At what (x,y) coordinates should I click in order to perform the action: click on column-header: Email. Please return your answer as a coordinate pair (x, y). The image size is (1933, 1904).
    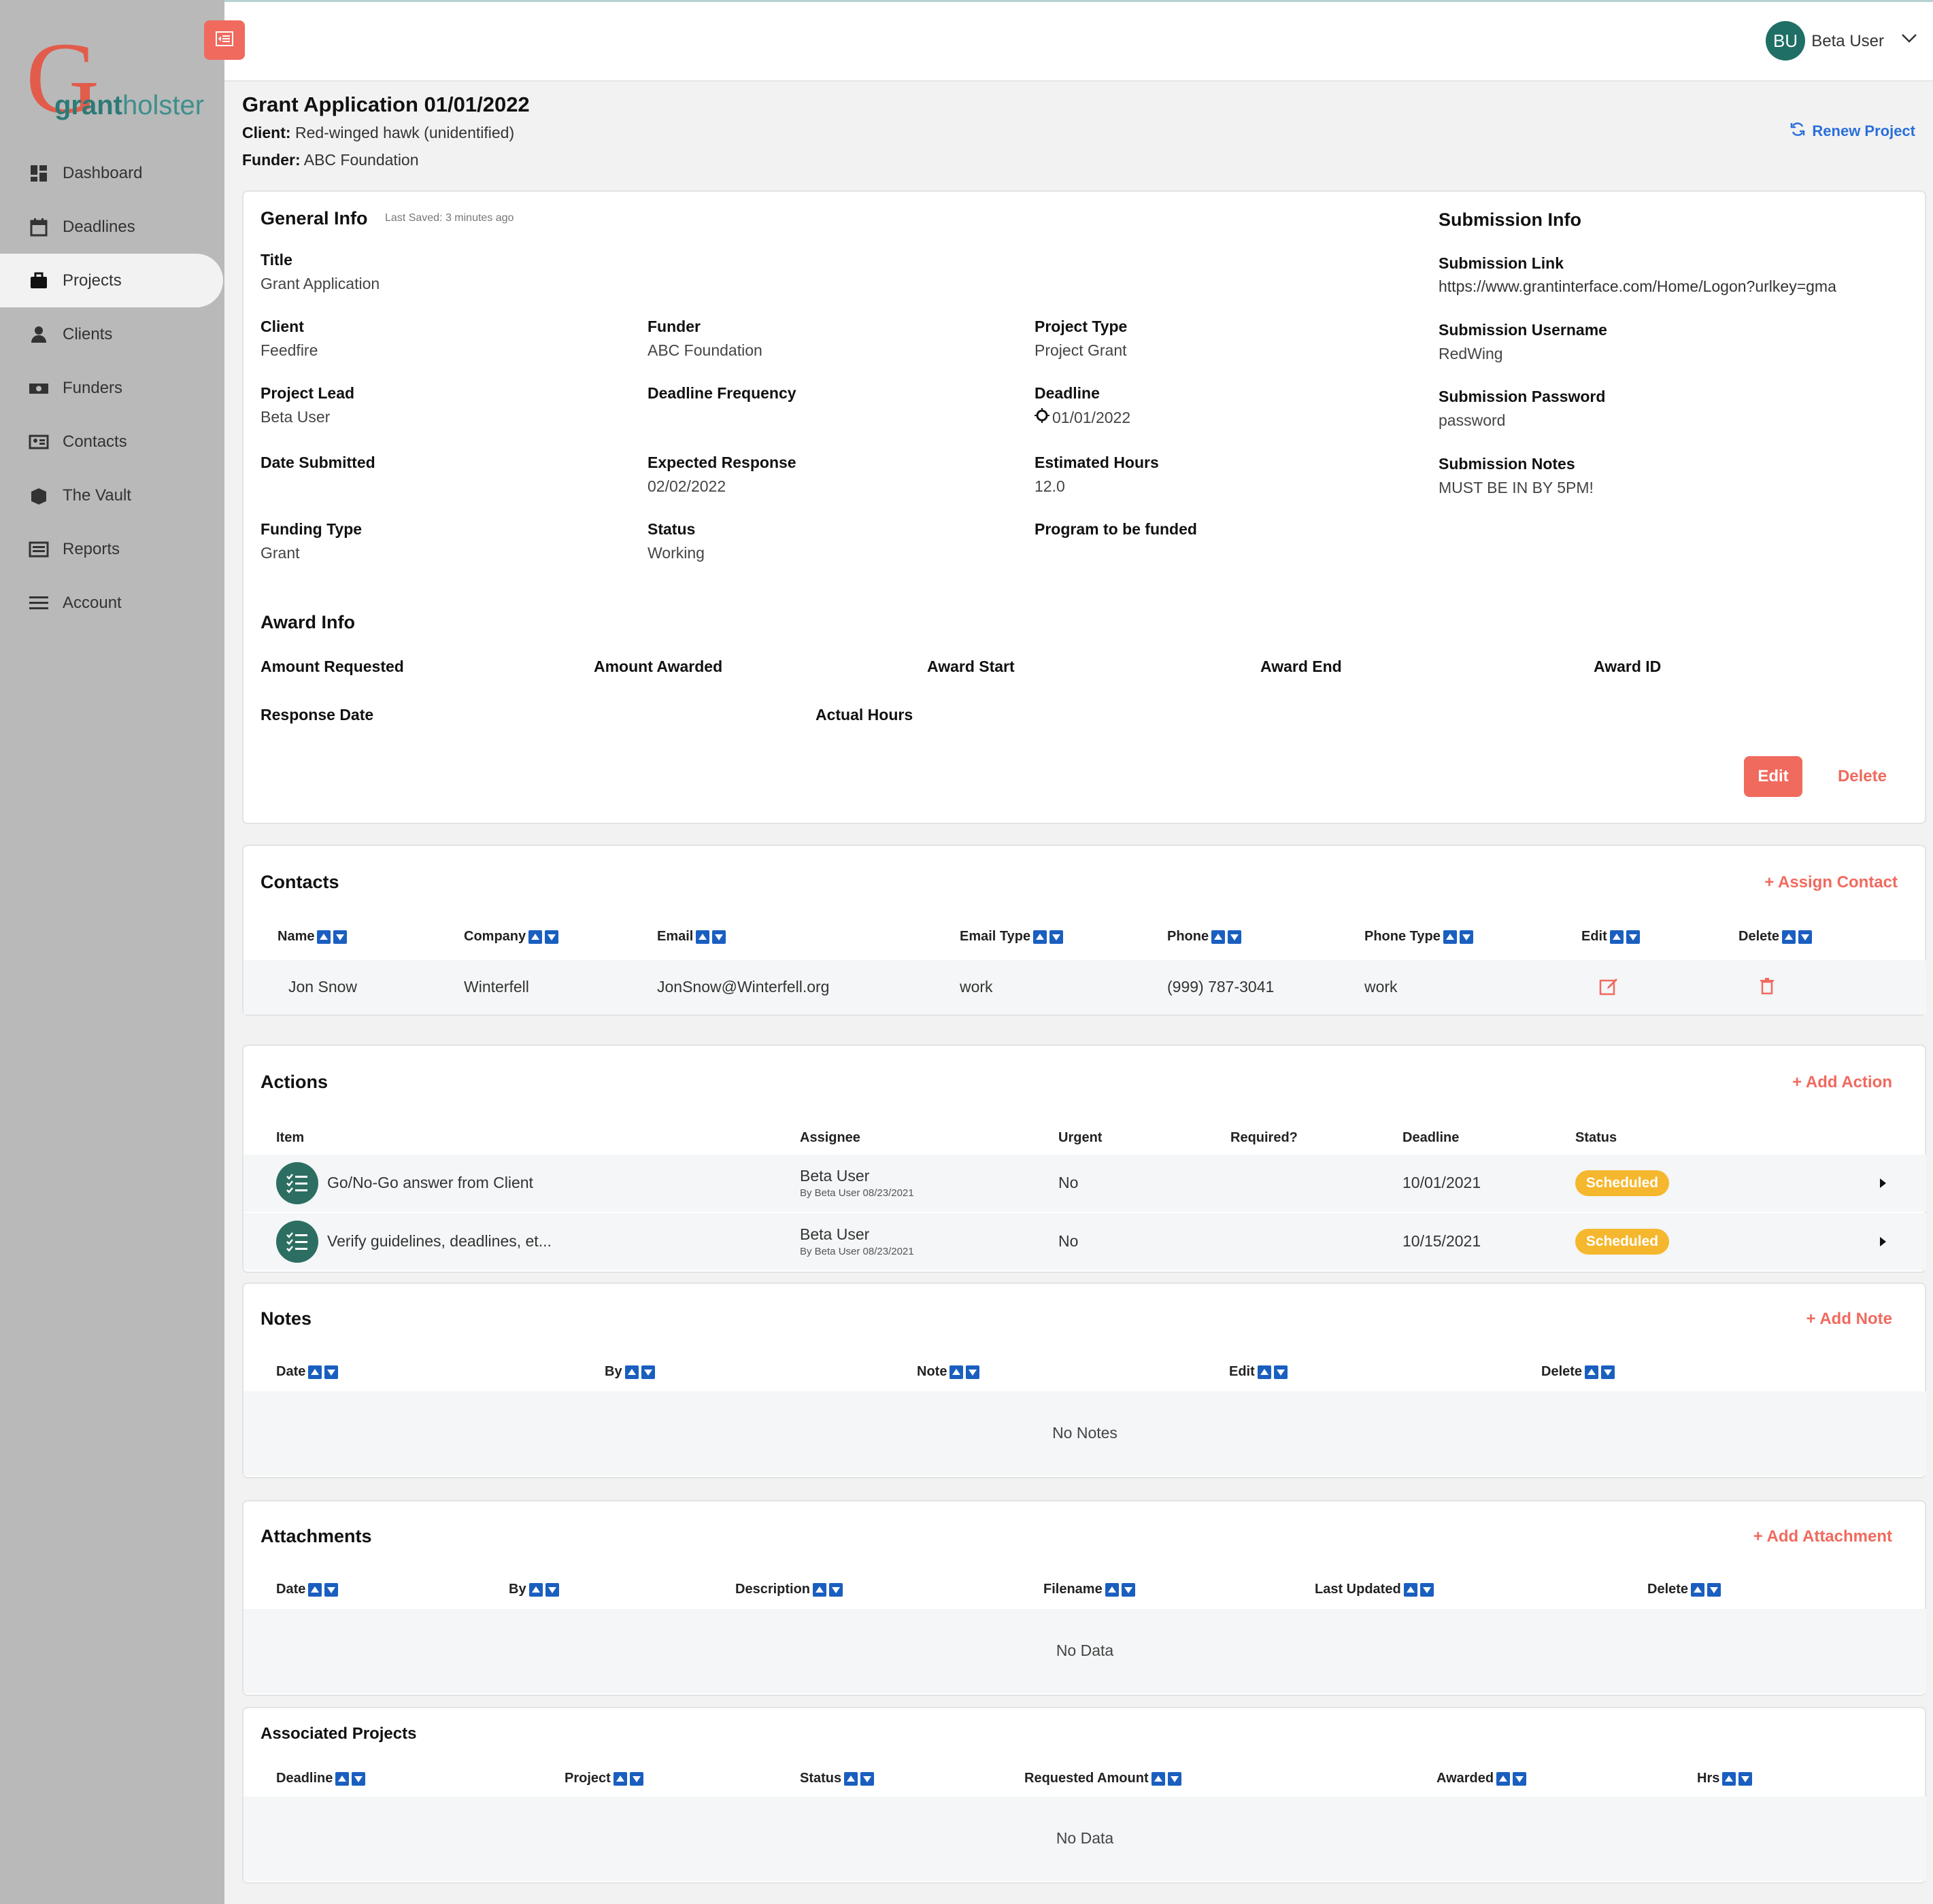
    Looking at the image, I should click on (691, 937).